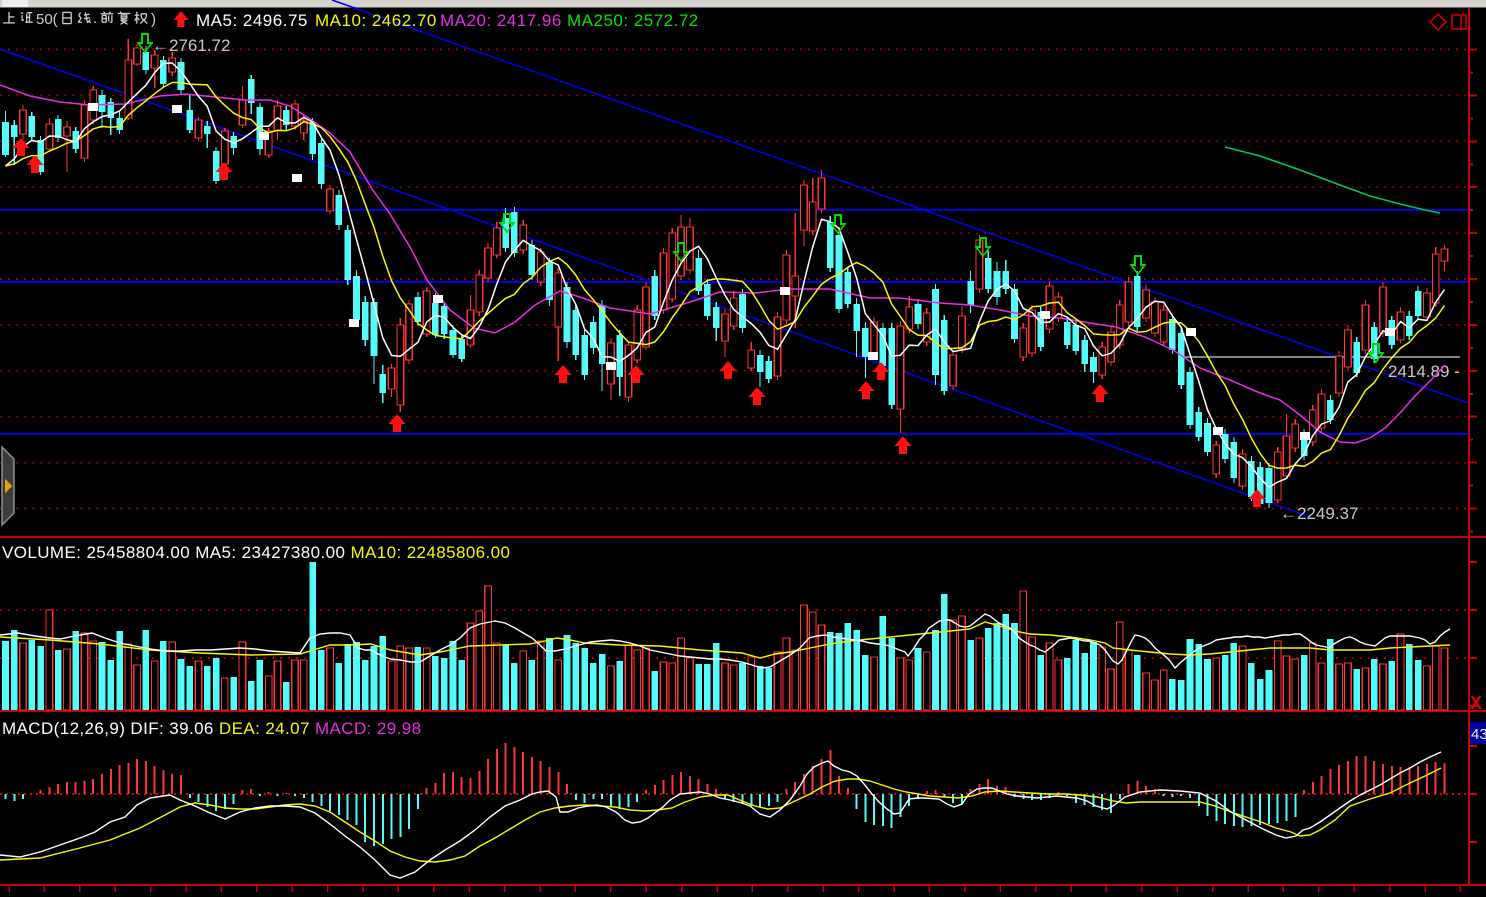 The height and width of the screenshot is (897, 1486). Describe the element at coordinates (252, 20) in the screenshot. I see `svg-text: MA5: 2496.75` at that location.